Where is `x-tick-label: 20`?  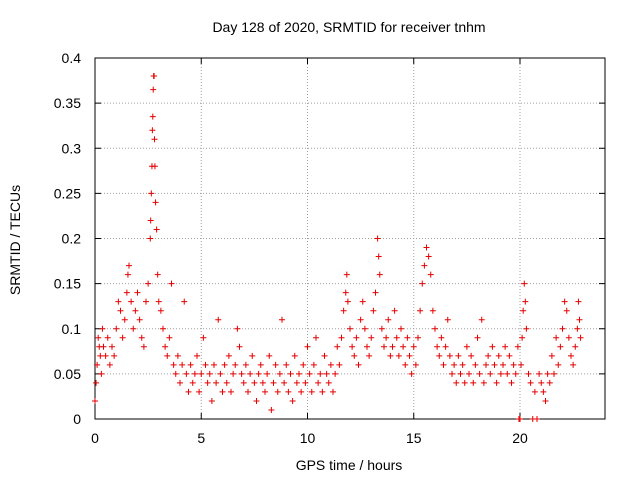 x-tick-label: 20 is located at coordinates (520, 438).